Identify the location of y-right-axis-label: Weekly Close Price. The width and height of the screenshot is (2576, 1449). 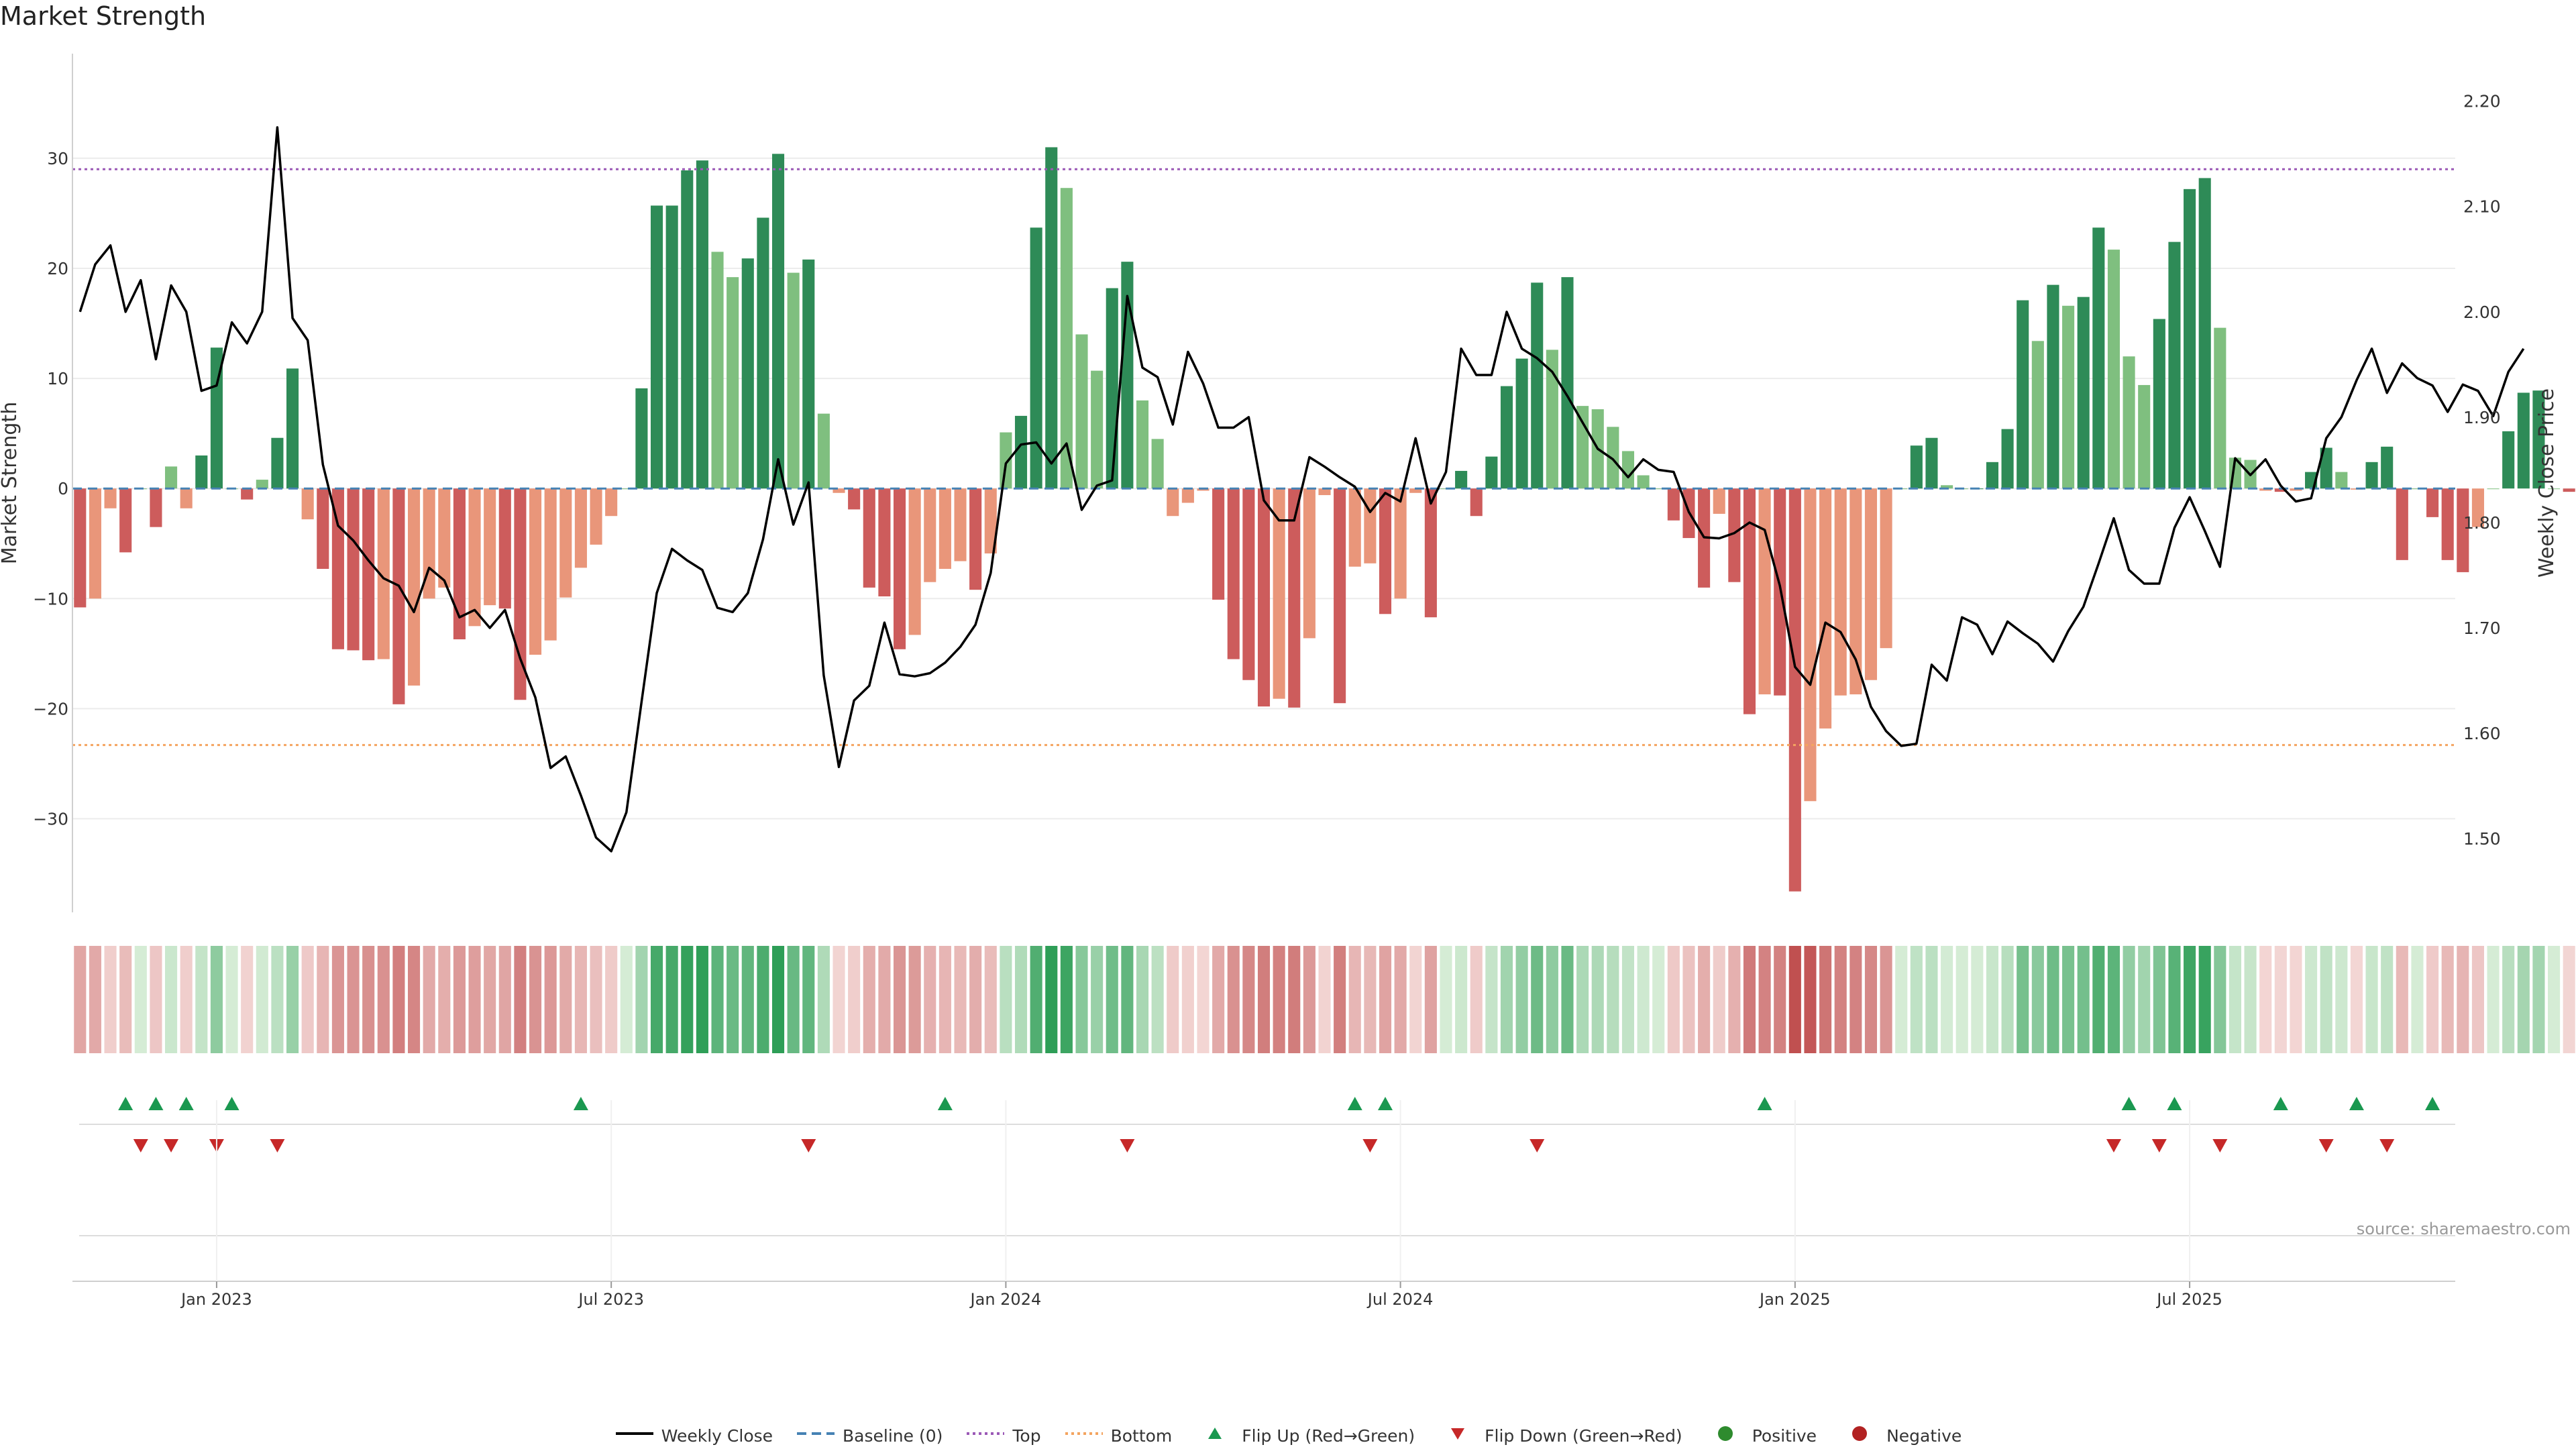
(2547, 483).